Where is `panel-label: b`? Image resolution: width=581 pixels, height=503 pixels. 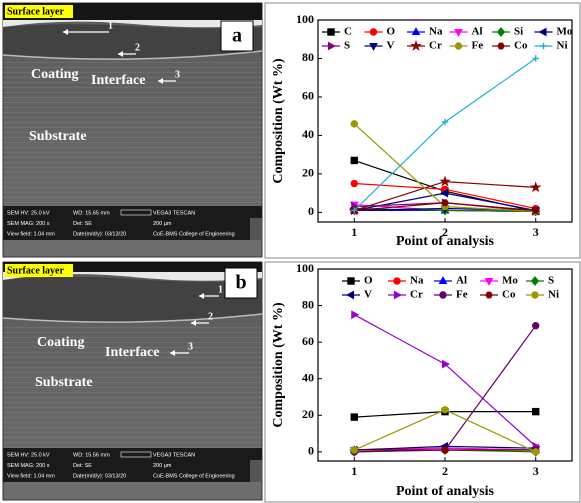 panel-label: b is located at coordinates (240, 283).